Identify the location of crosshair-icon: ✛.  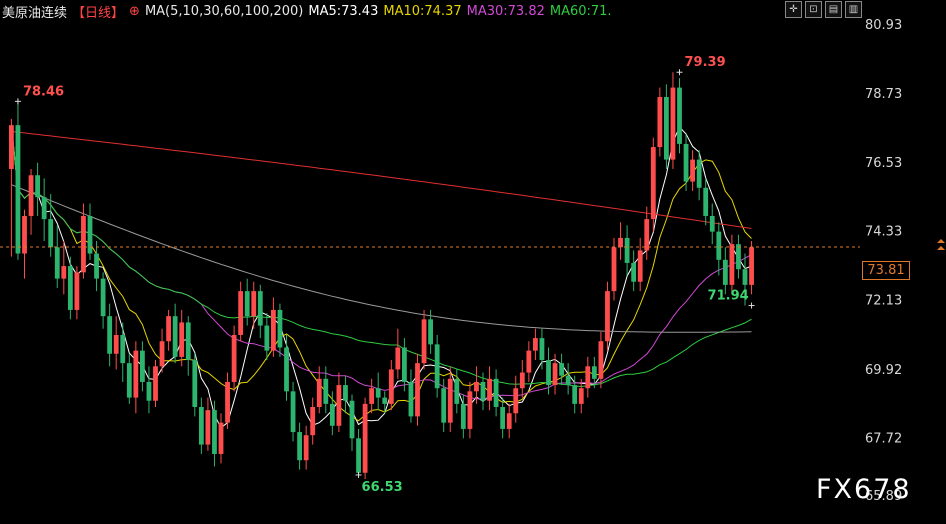
(793, 9).